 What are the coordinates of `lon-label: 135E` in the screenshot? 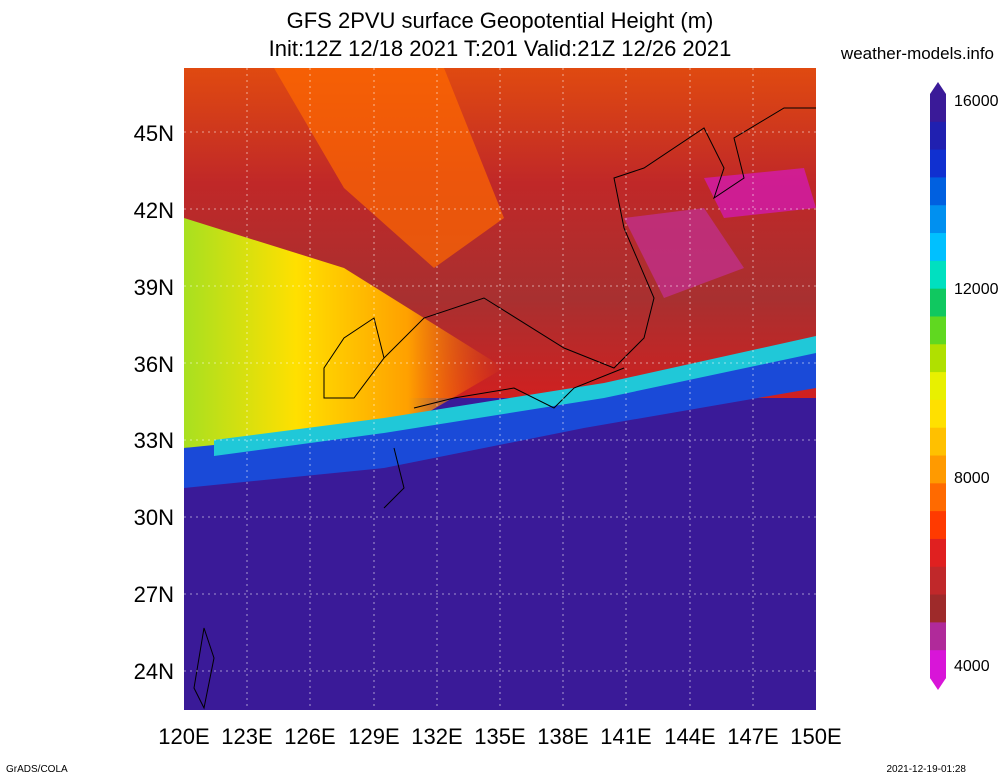 It's located at (500, 736).